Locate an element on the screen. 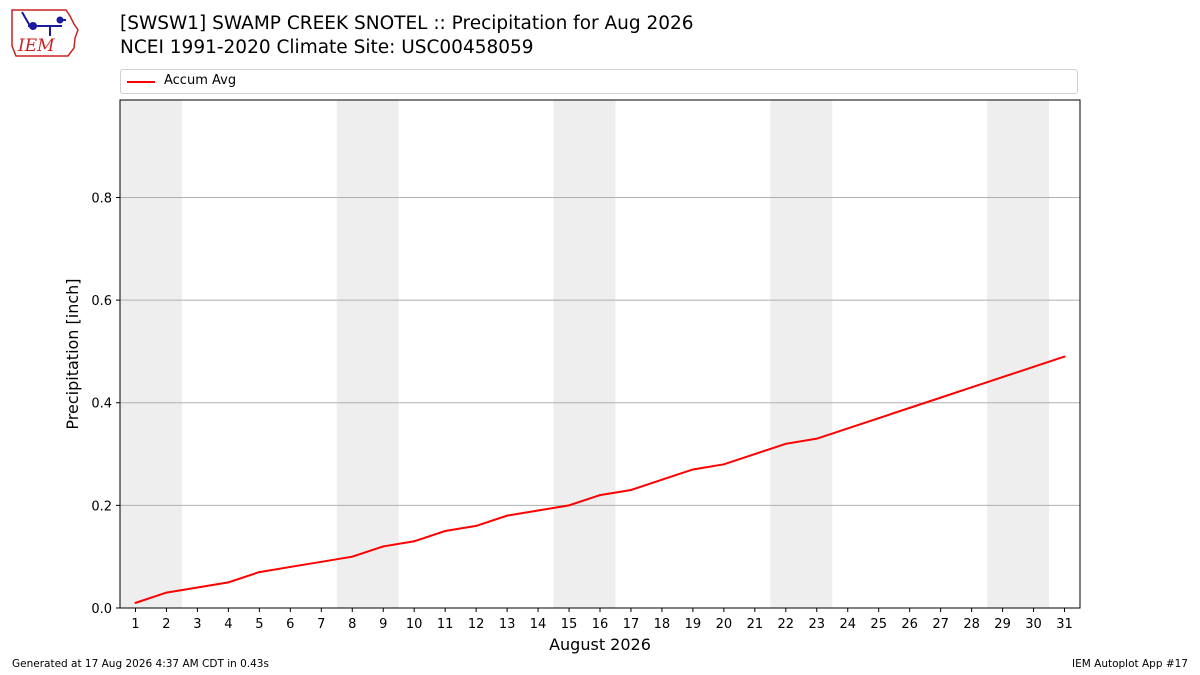 The height and width of the screenshot is (675, 1200). x-tick-label-24: 24 is located at coordinates (847, 624).